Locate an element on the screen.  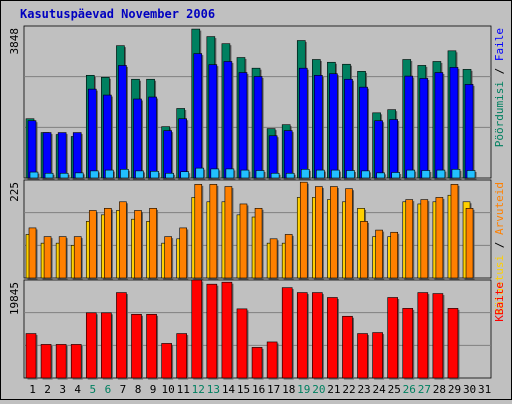
day-label-29: 29 is located at coordinates (454, 389).